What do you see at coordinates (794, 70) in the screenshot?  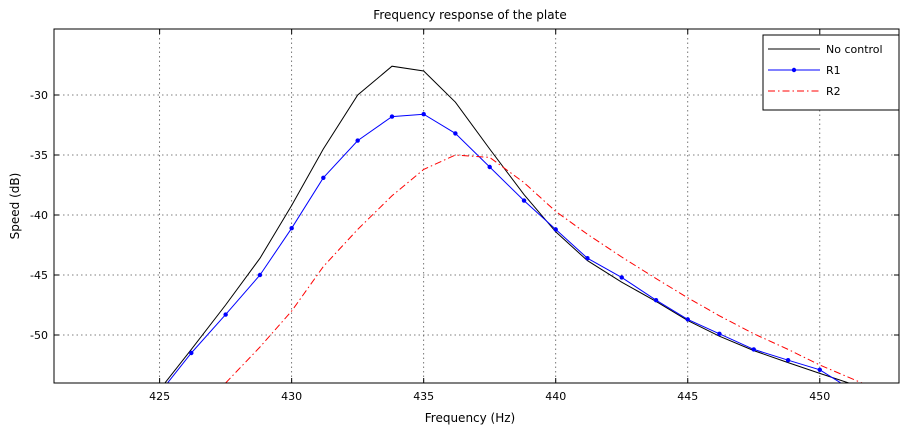 I see `legend-marker-r1` at bounding box center [794, 70].